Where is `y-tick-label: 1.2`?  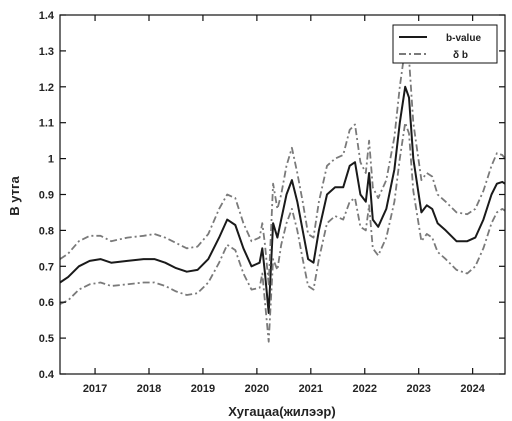 y-tick-label: 1.2 is located at coordinates (46, 88).